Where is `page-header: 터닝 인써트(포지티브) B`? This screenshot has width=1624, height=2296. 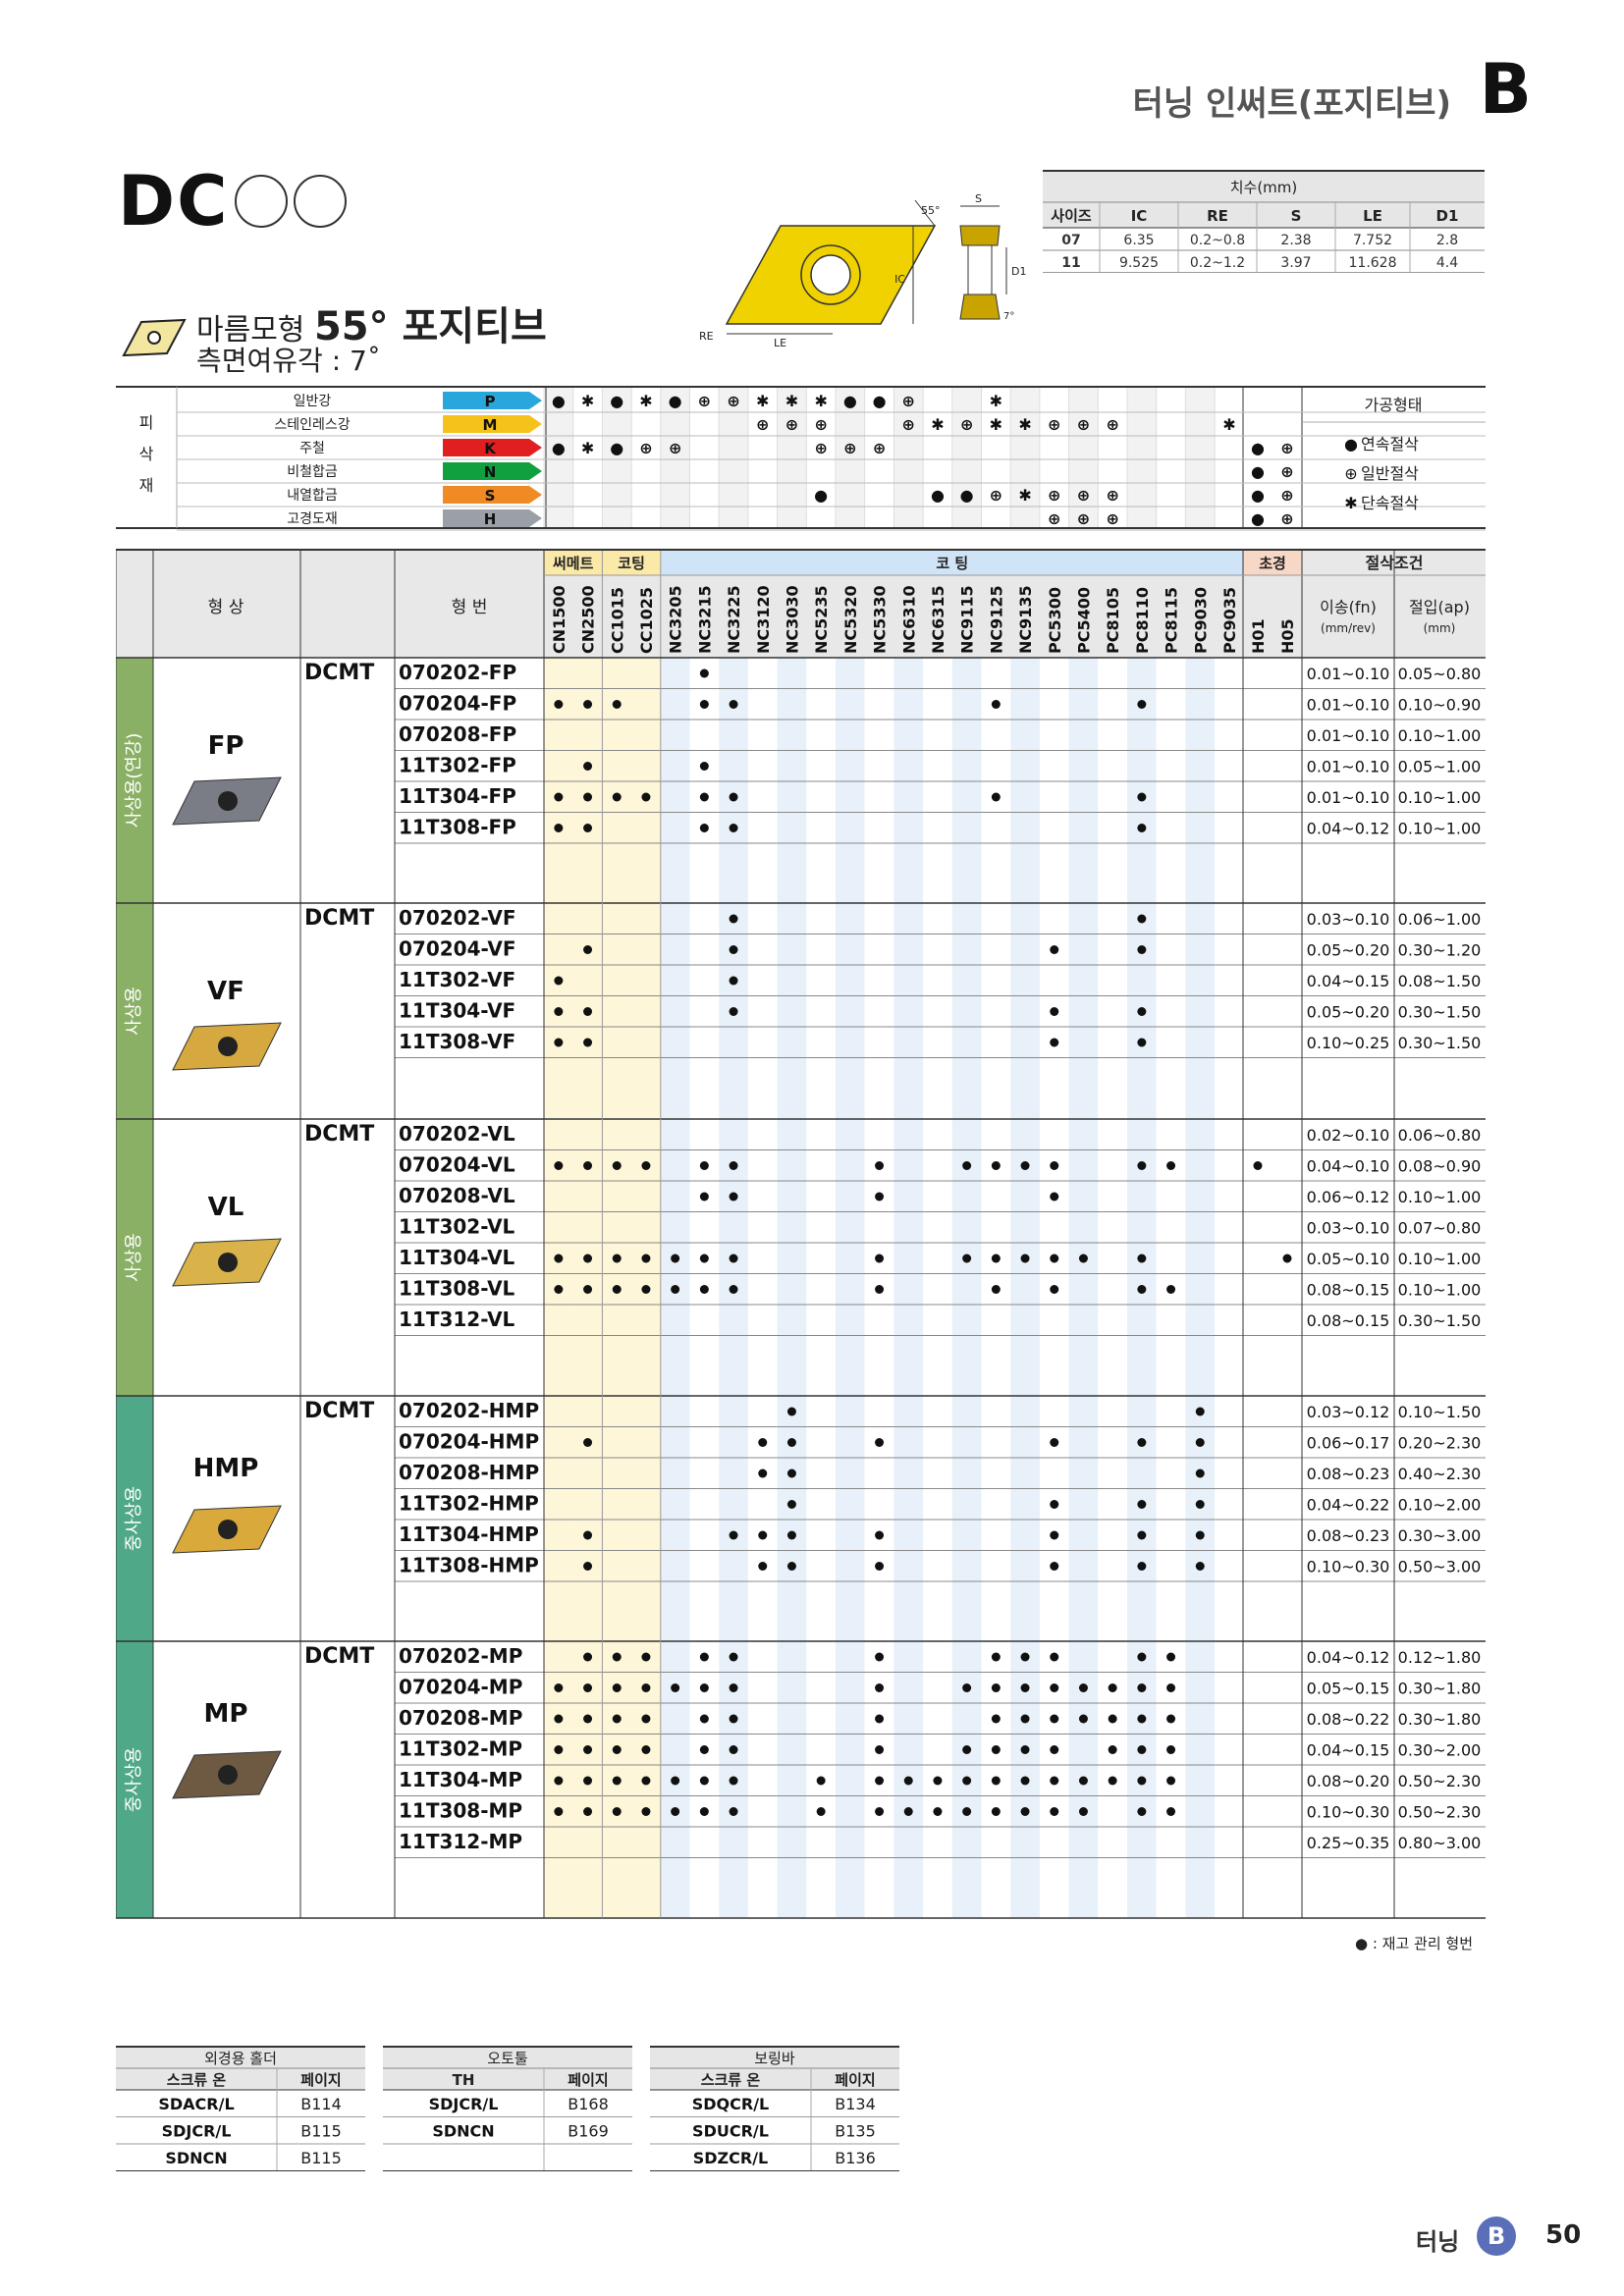 page-header: 터닝 인써트(포지티브) B is located at coordinates (1326, 90).